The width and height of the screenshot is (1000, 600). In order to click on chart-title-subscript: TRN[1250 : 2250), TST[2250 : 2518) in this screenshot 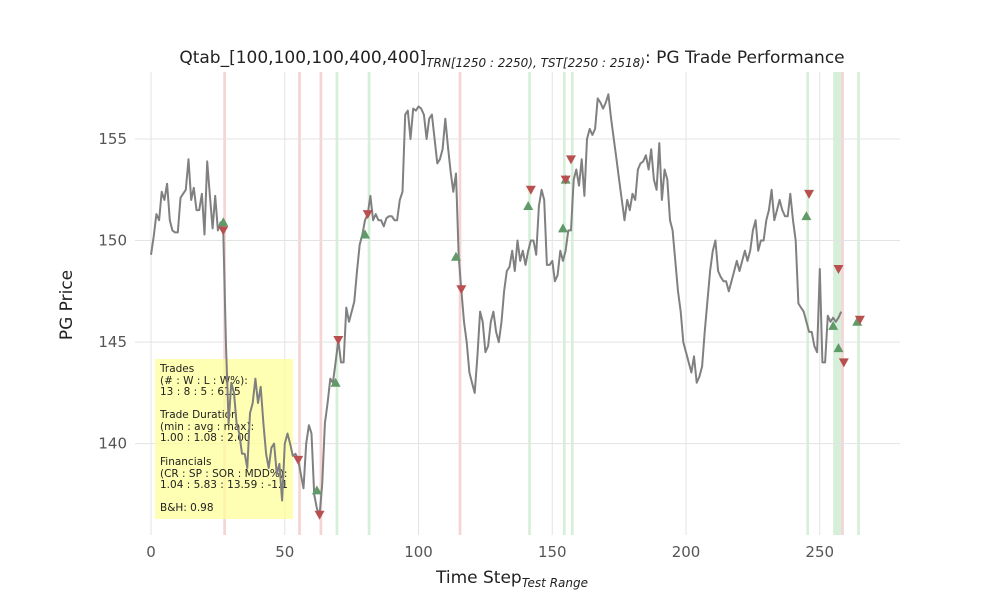, I will do `click(535, 63)`.